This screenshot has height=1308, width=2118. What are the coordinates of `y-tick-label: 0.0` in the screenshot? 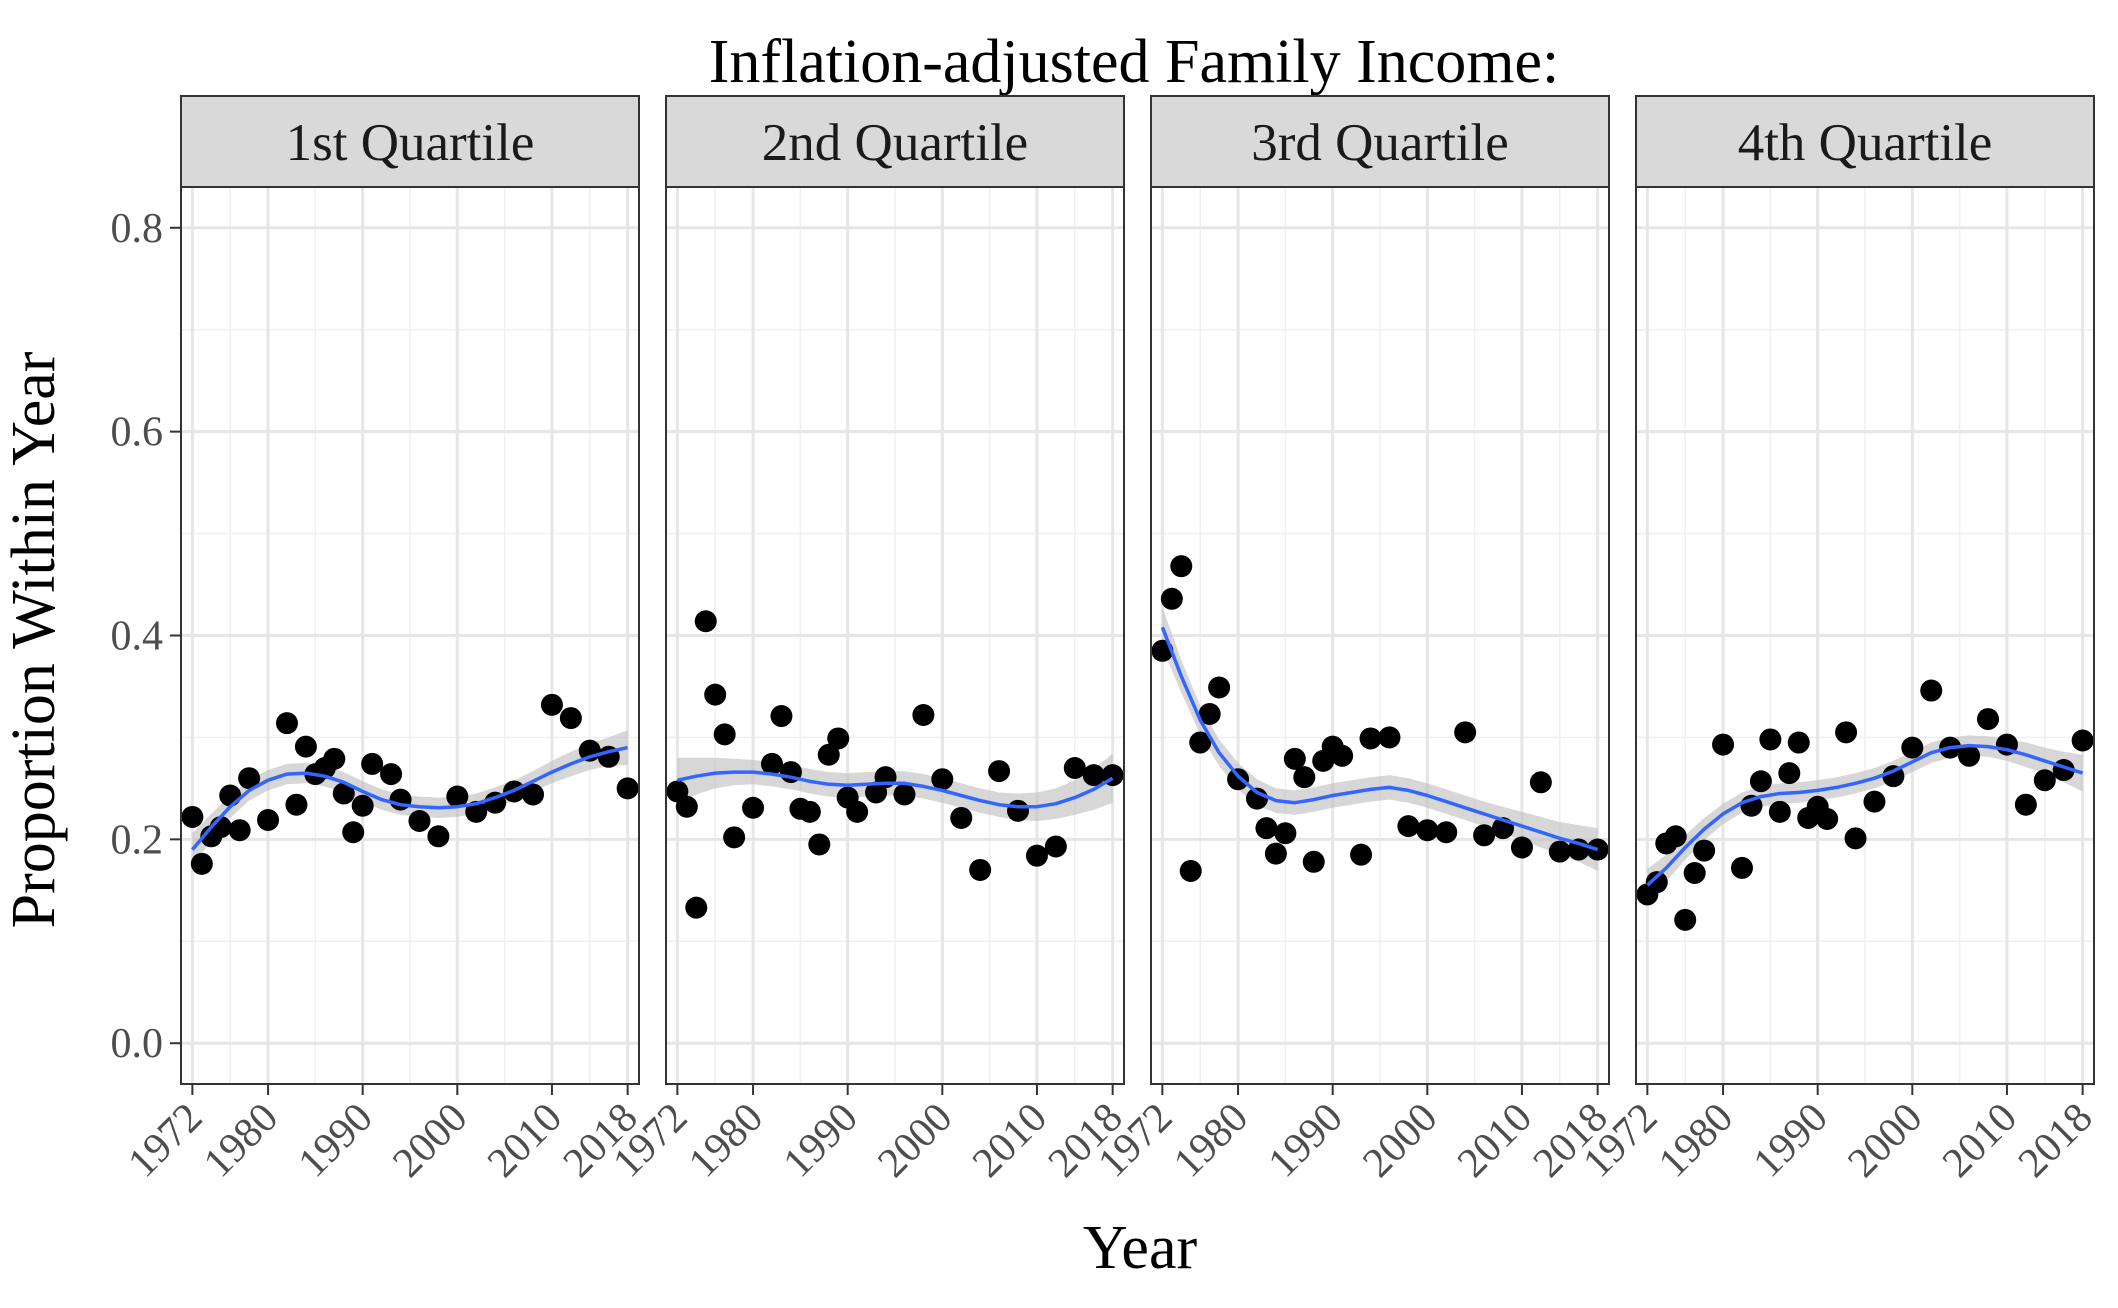 It's located at (137, 1044).